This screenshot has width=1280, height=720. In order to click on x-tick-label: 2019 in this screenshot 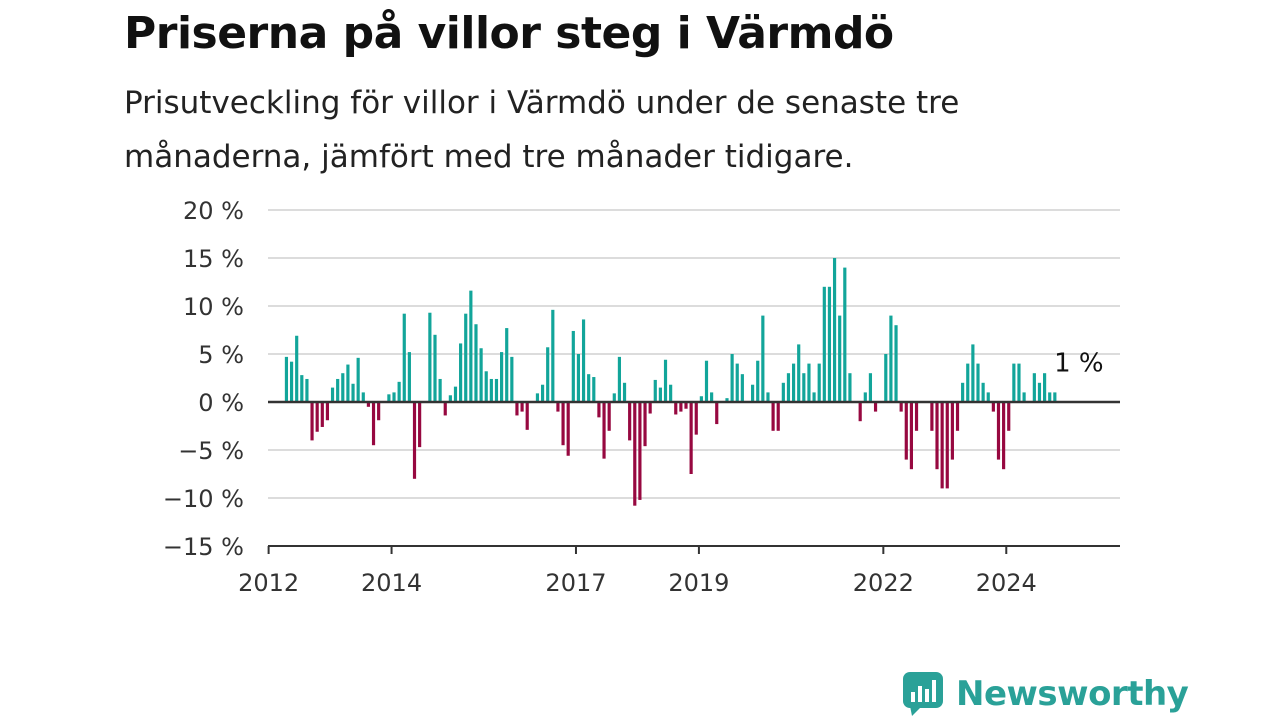, I will do `click(698, 583)`.